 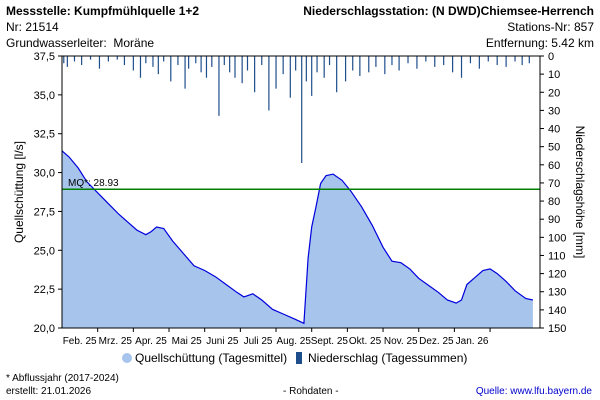 I want to click on x-tick-label: Apr. 25, so click(x=151, y=341).